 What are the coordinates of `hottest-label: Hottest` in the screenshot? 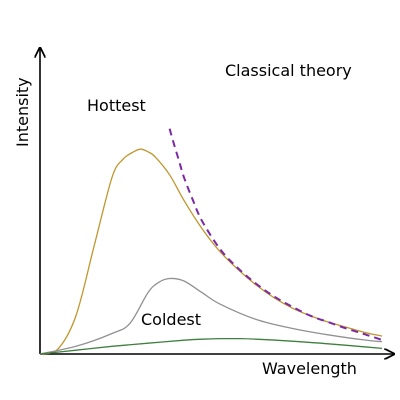 It's located at (116, 105).